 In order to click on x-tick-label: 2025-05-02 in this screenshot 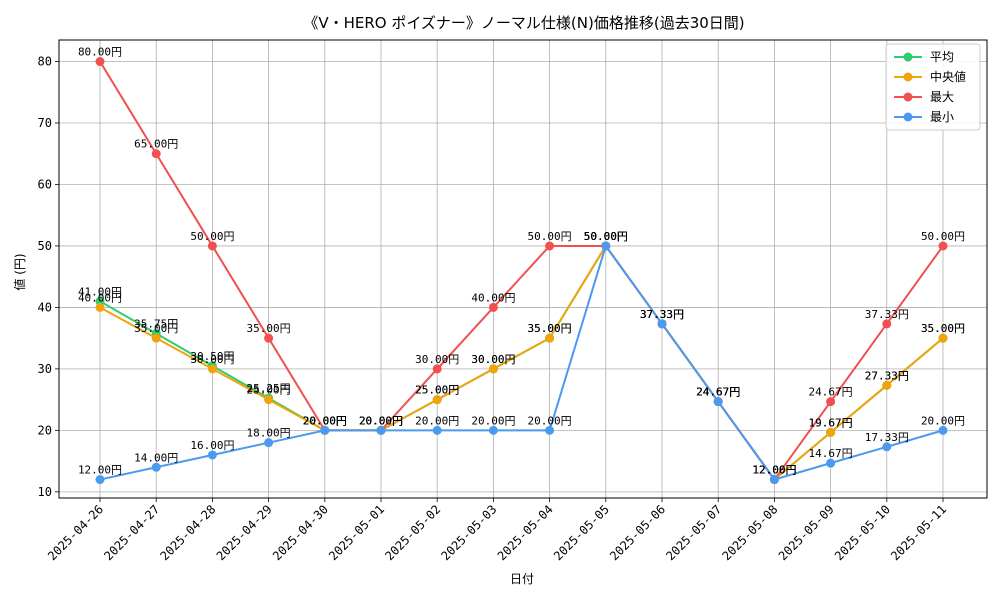, I will do `click(412, 532)`.